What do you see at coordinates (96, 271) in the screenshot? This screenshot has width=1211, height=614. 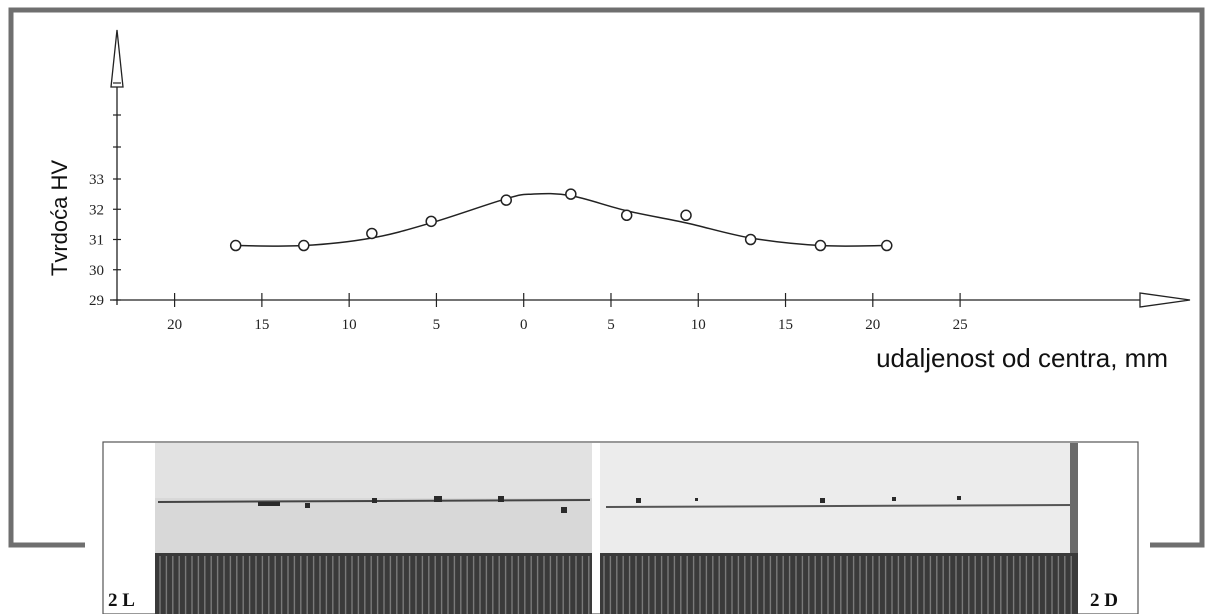 I see `y-tick-label: 30` at bounding box center [96, 271].